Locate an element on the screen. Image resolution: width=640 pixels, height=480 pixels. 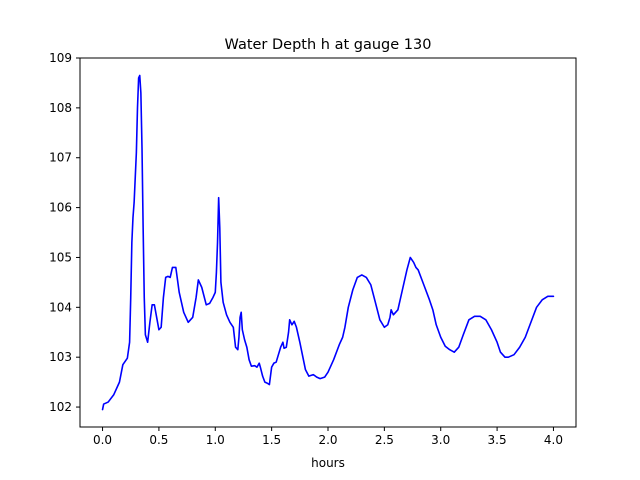
x-tick-label: 4.0 is located at coordinates (553, 440).